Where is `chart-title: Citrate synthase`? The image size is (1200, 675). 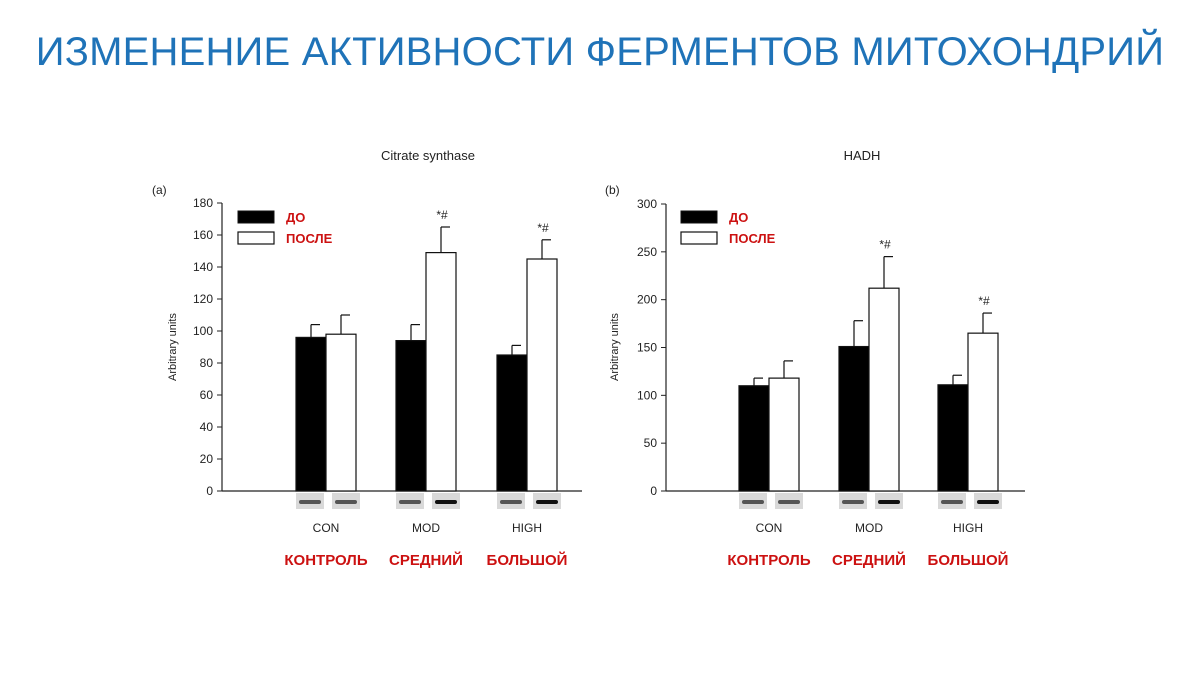 chart-title: Citrate synthase is located at coordinates (428, 155).